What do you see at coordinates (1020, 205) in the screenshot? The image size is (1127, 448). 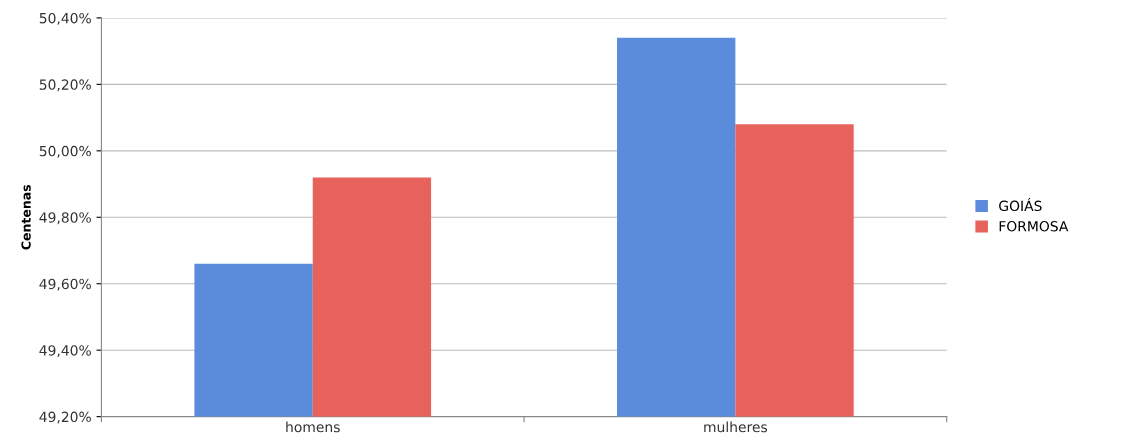 I see `legend-label: GOIÁS` at bounding box center [1020, 205].